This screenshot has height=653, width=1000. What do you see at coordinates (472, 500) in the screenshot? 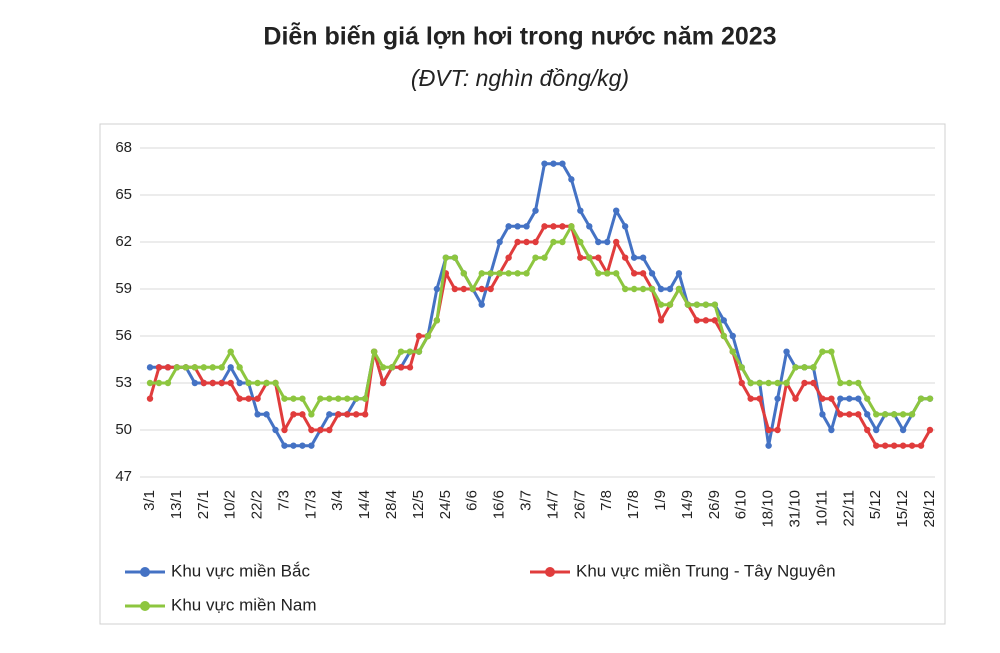
I see `x-tick-label: 6/6` at bounding box center [472, 500].